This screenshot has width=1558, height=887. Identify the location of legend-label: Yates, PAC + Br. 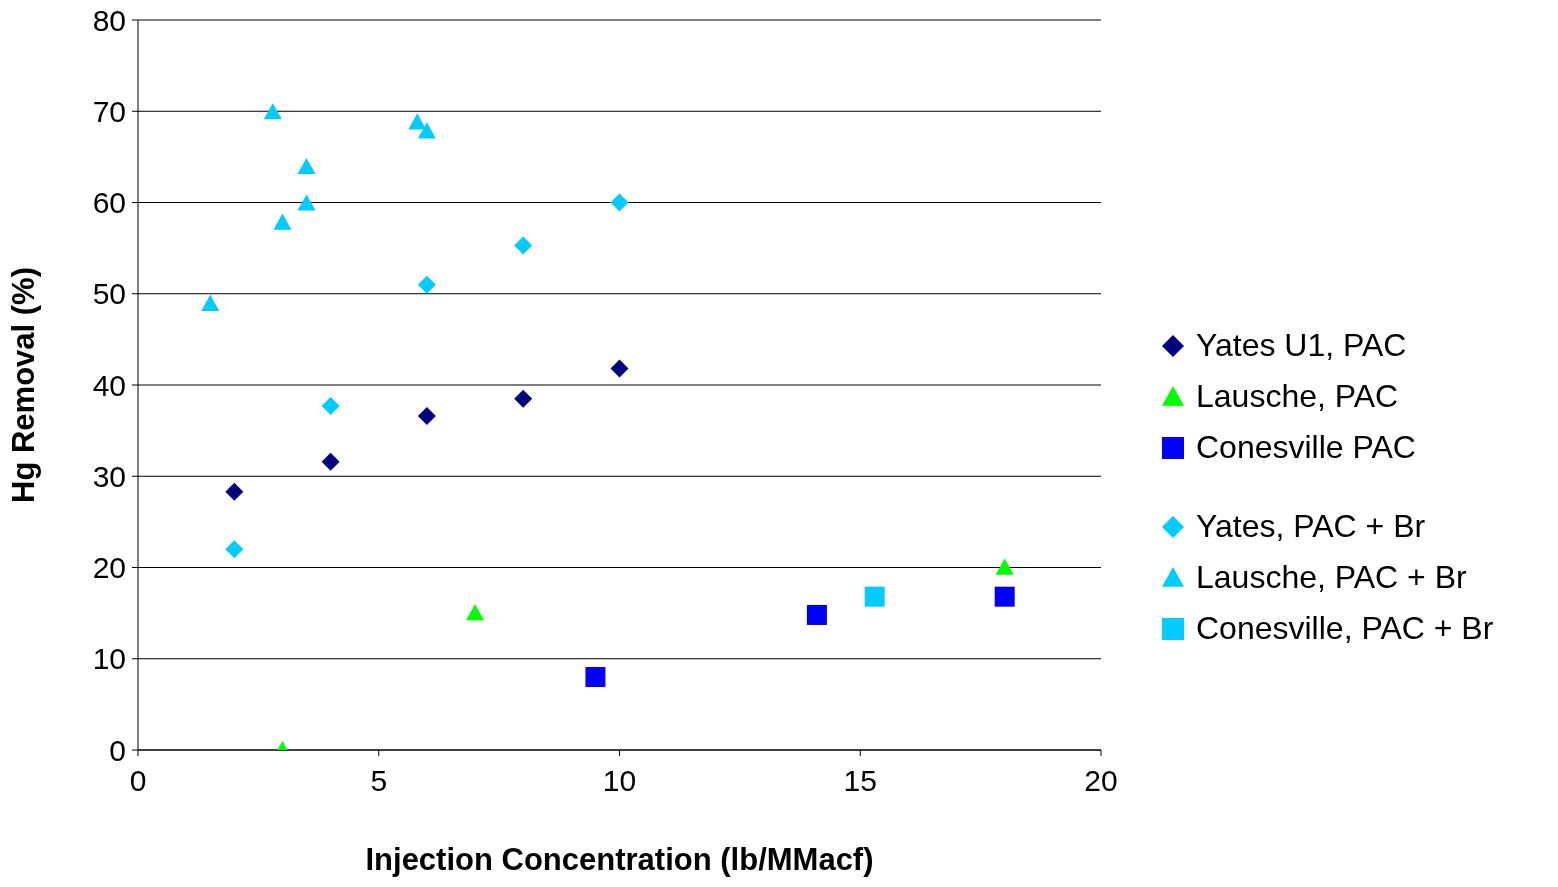
(1311, 526).